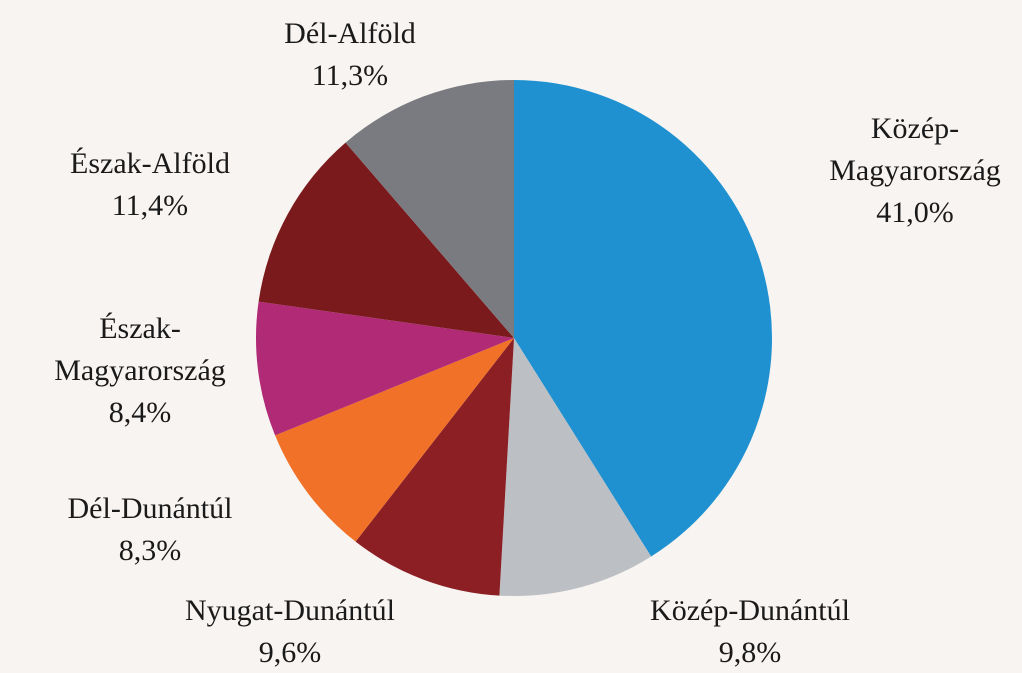 Image resolution: width=1022 pixels, height=673 pixels. Describe the element at coordinates (915, 149) in the screenshot. I see `category-name: Közép-Magyarország` at that location.